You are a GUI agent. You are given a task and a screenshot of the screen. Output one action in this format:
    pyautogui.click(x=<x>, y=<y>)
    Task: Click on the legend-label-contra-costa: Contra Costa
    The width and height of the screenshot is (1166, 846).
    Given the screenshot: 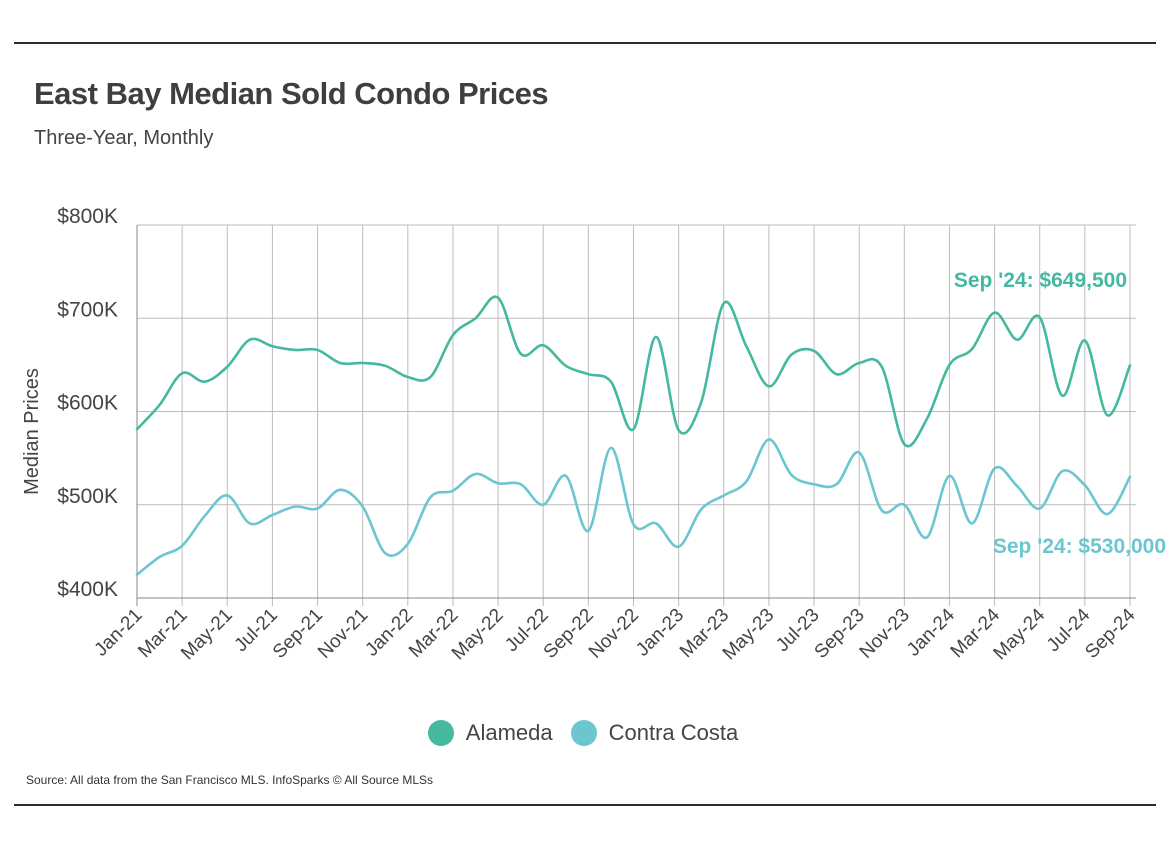 What is the action you would take?
    pyautogui.click(x=673, y=732)
    